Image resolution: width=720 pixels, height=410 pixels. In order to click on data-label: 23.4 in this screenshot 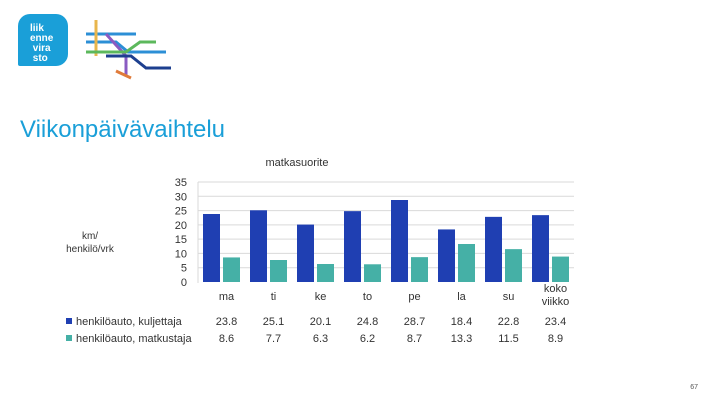, I will do `click(555, 322)`.